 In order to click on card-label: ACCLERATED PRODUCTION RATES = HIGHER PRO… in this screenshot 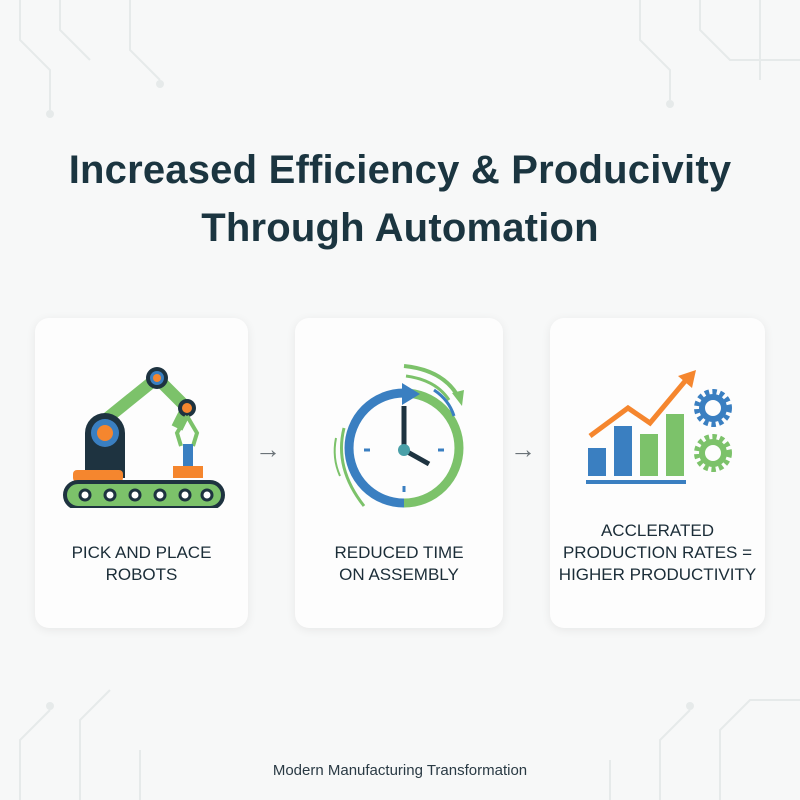, I will do `click(657, 552)`.